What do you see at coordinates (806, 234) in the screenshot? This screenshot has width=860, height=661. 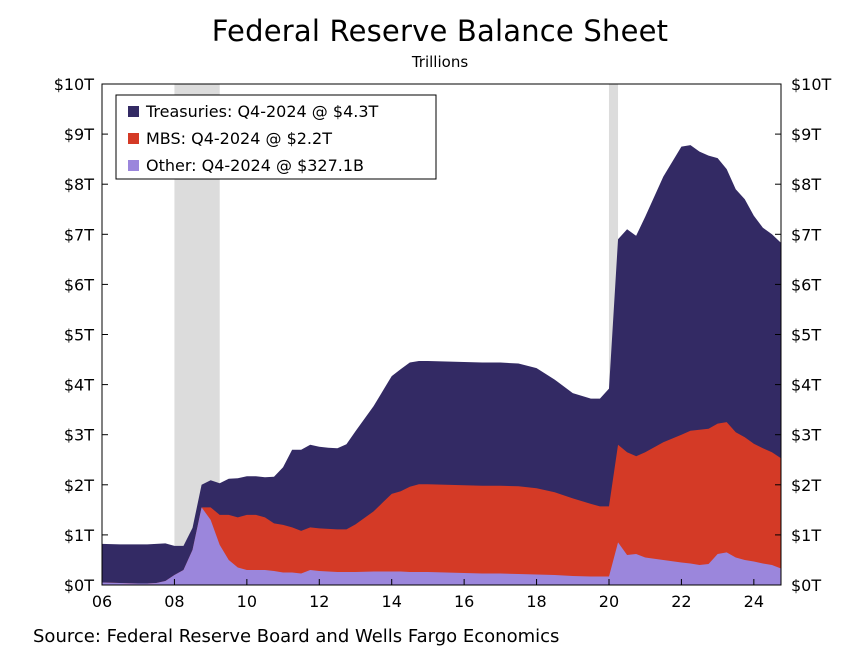 I see `y-tick-label-right: $7T` at bounding box center [806, 234].